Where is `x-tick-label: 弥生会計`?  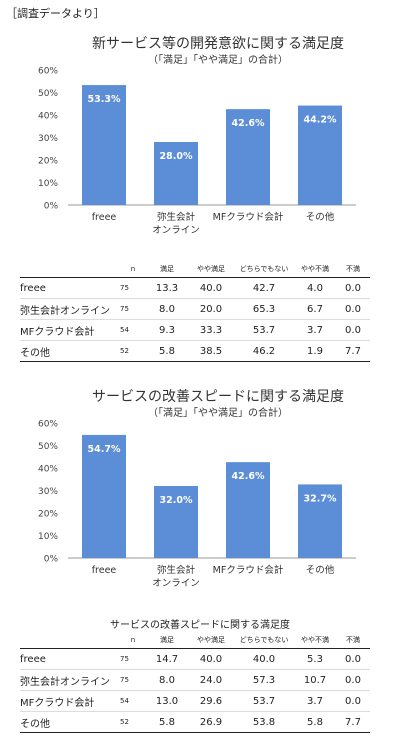
x-tick-label: 弥生会計 is located at coordinates (176, 217).